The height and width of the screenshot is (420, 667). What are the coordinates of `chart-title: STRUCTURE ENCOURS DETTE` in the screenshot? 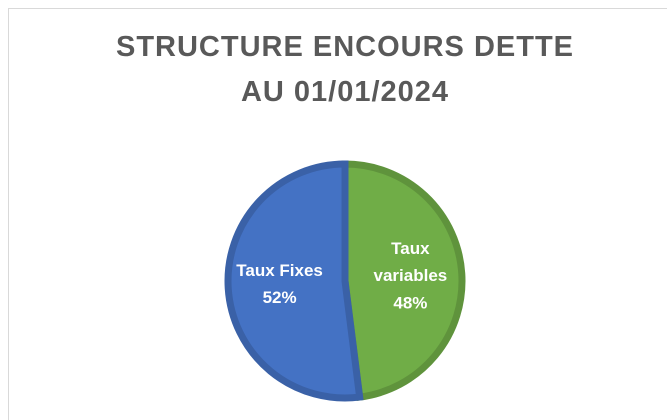 It's located at (345, 47).